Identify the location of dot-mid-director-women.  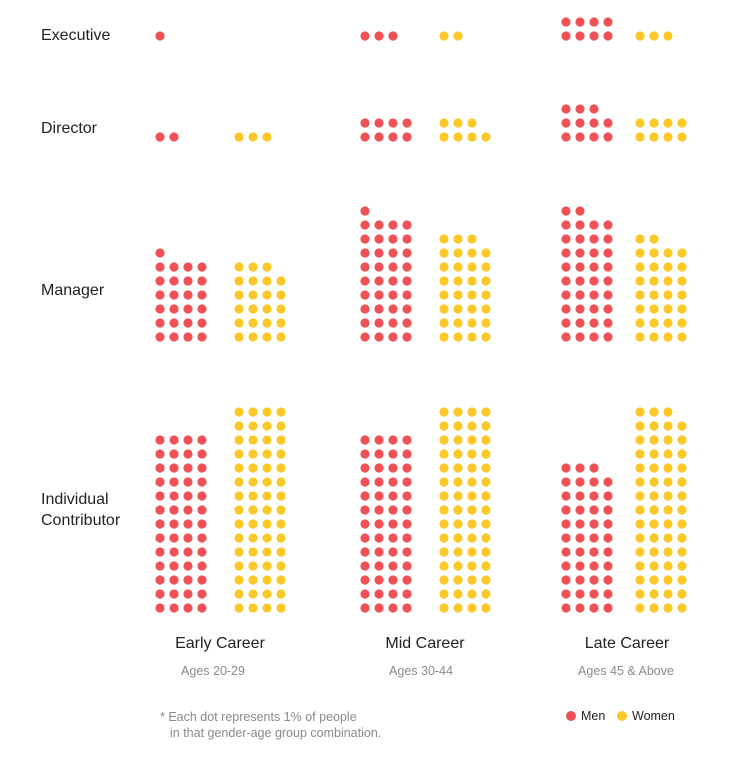
(458, 123).